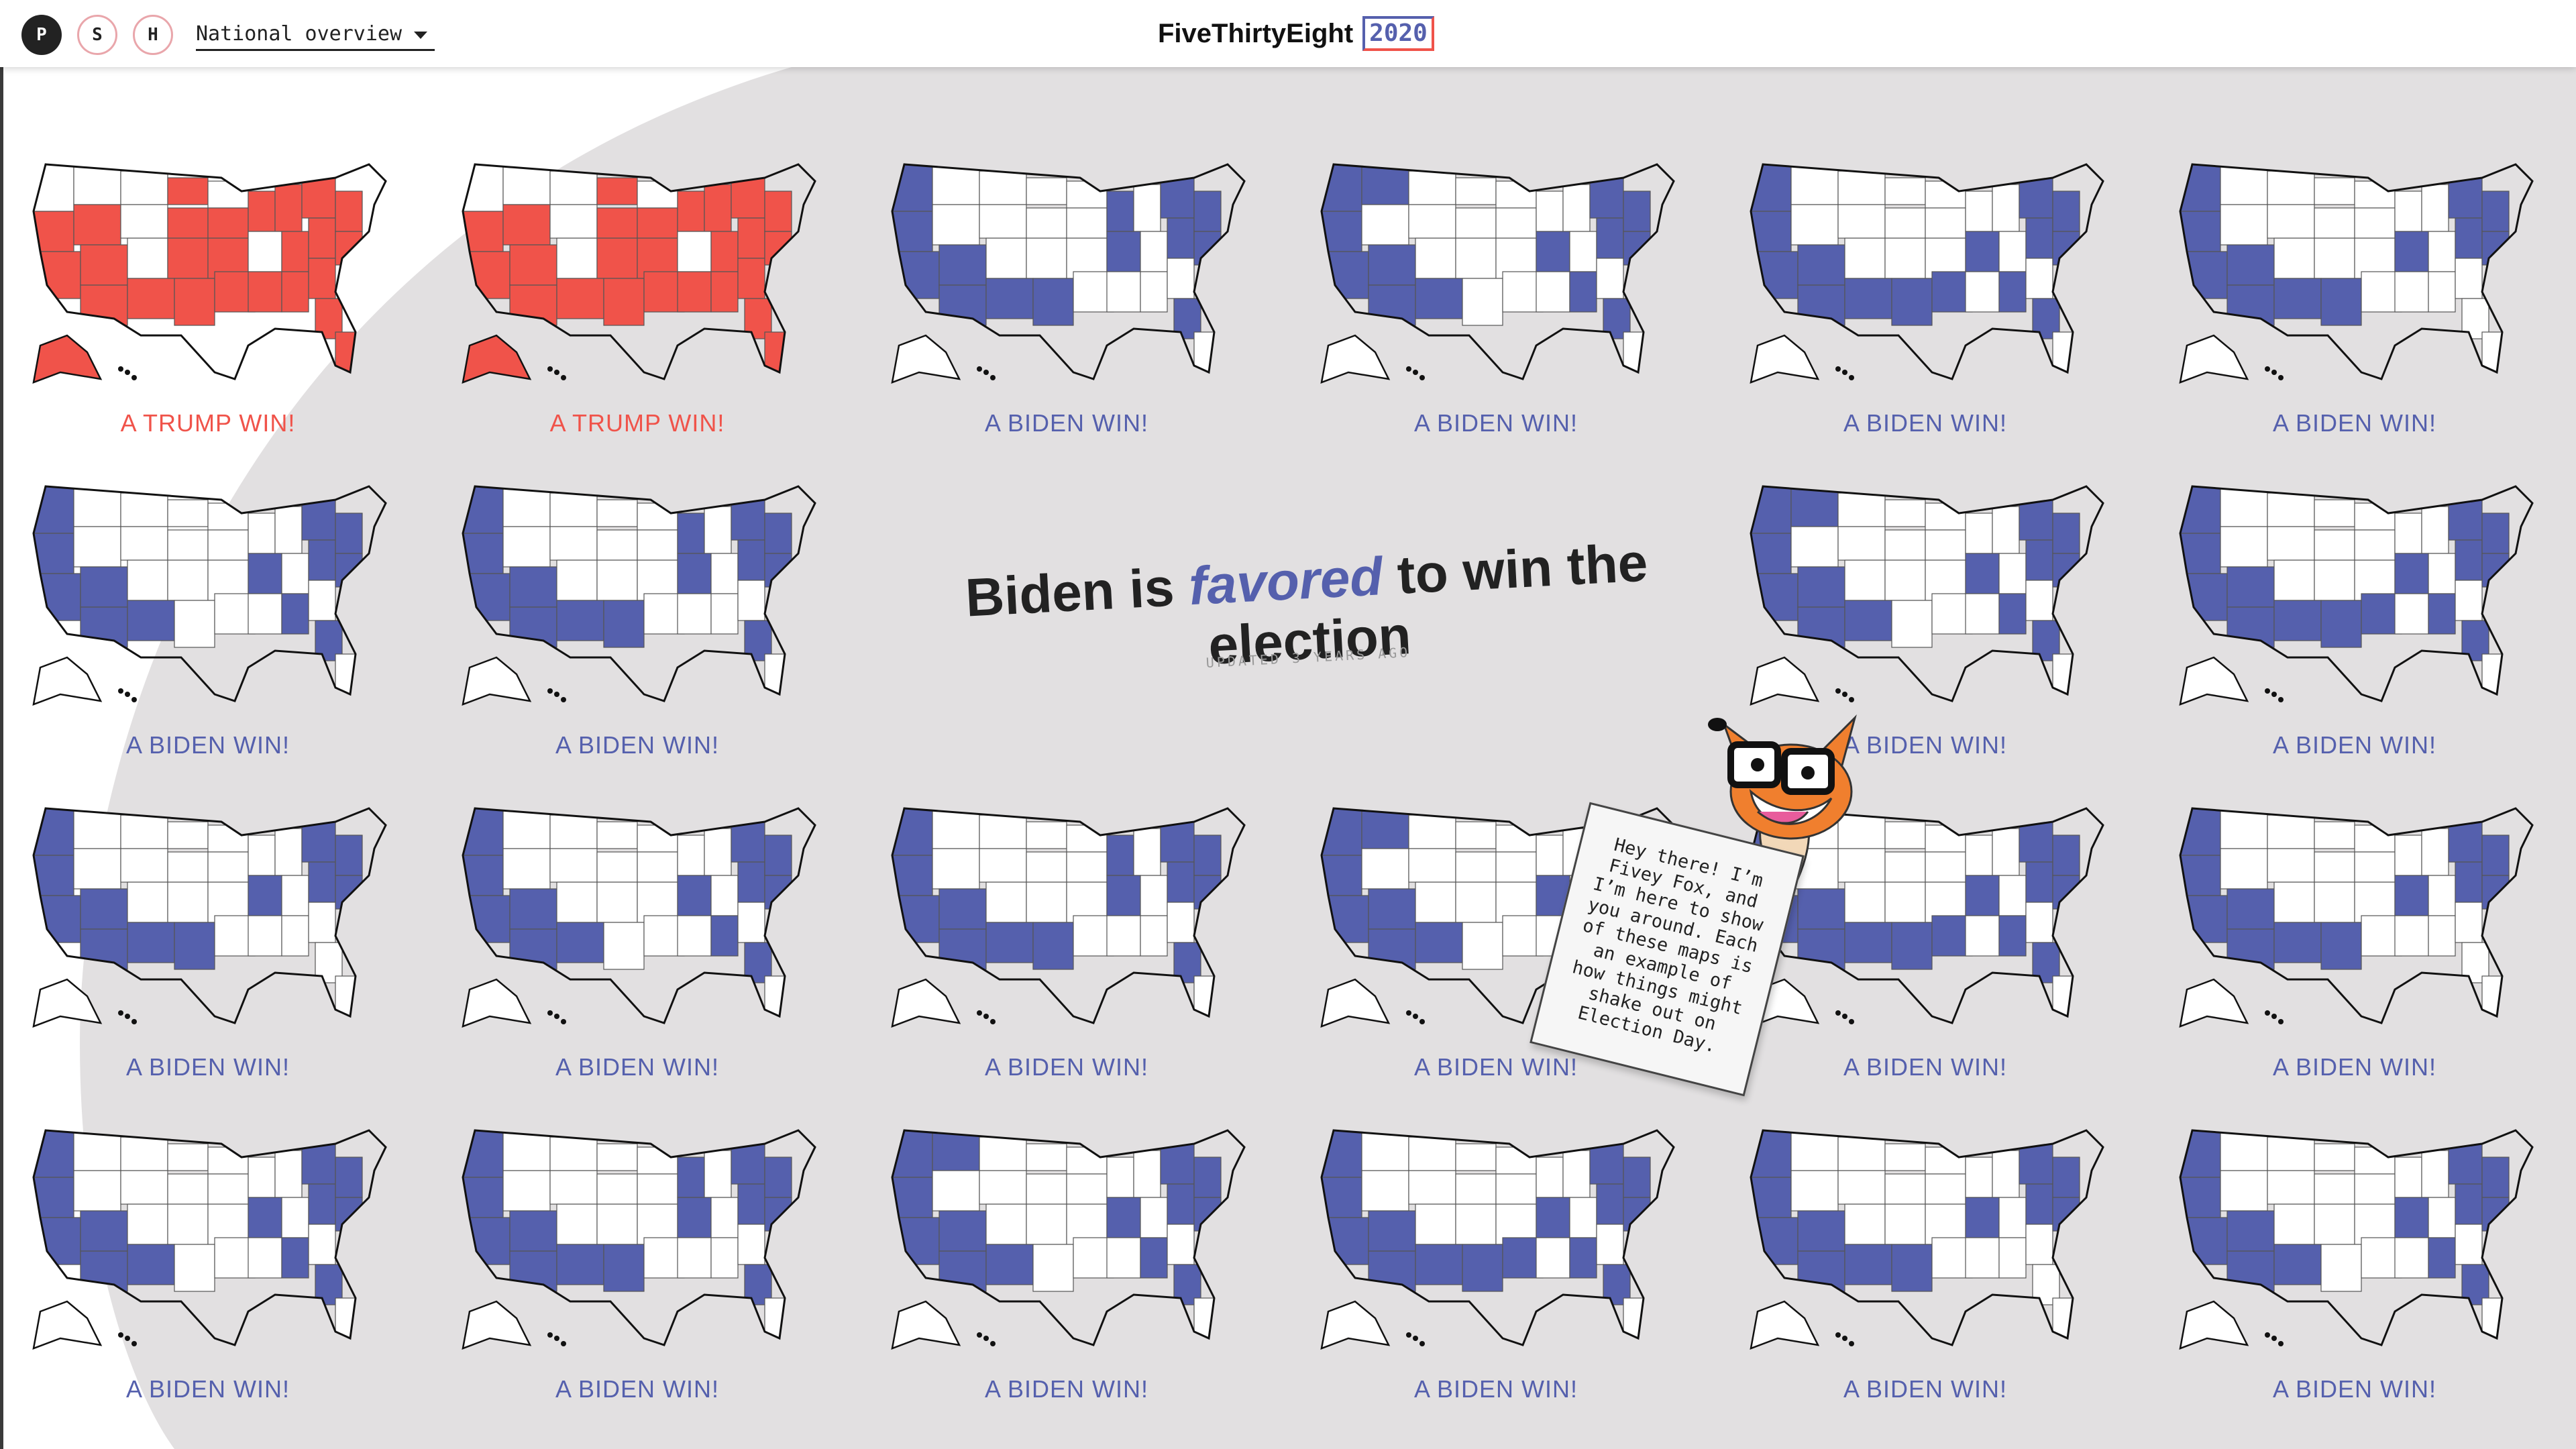 This screenshot has width=2576, height=1449. What do you see at coordinates (315, 35) in the screenshot?
I see `view-select: National overview` at bounding box center [315, 35].